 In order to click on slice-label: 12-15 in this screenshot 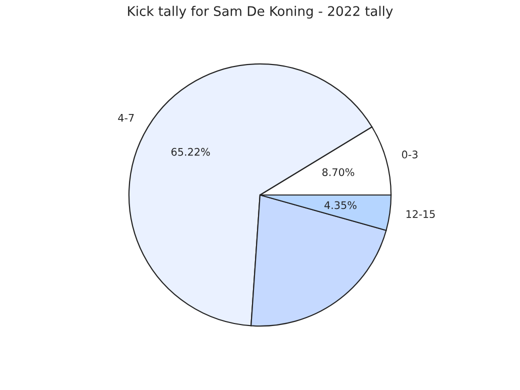, I will do `click(420, 214)`.